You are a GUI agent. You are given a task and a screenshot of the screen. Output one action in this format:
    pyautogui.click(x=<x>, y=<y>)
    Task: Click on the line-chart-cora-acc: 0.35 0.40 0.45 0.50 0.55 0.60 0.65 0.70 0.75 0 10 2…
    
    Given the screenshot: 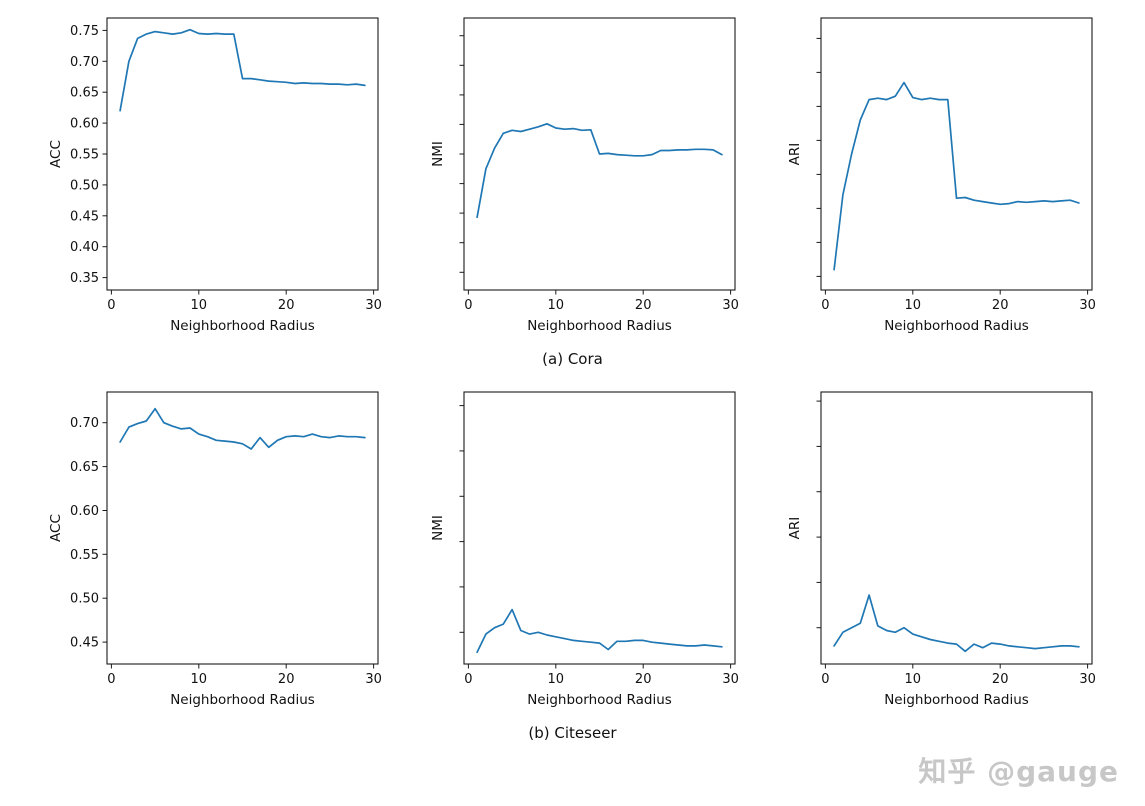 What is the action you would take?
    pyautogui.click(x=217, y=176)
    